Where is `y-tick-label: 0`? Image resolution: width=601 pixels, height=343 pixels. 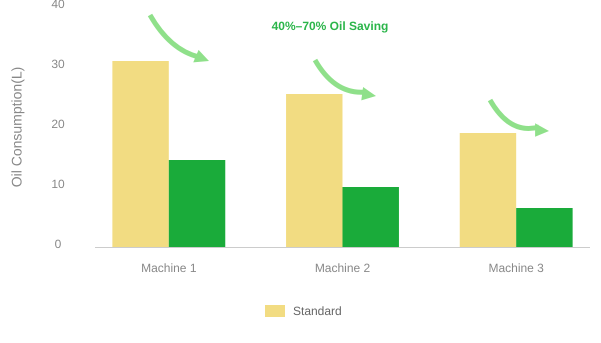 y-tick-label: 0 is located at coordinates (58, 244).